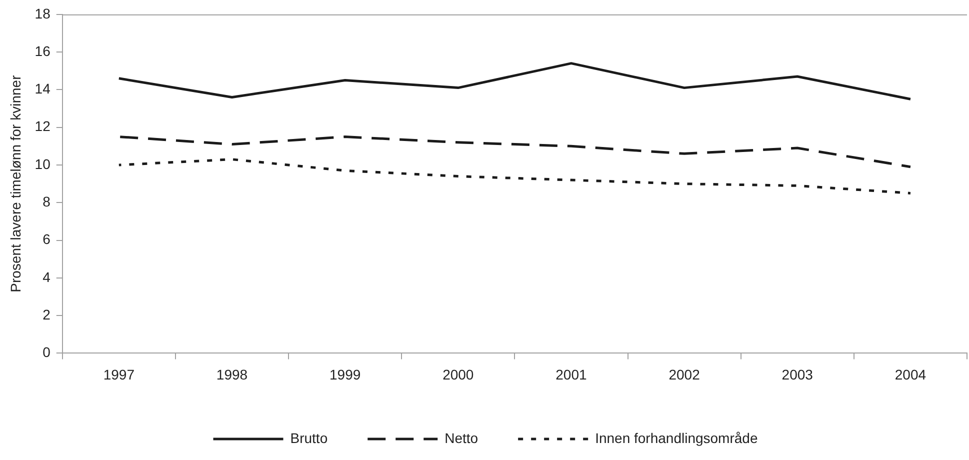 Image resolution: width=969 pixels, height=460 pixels. I want to click on y-tick-label: 16, so click(42, 50).